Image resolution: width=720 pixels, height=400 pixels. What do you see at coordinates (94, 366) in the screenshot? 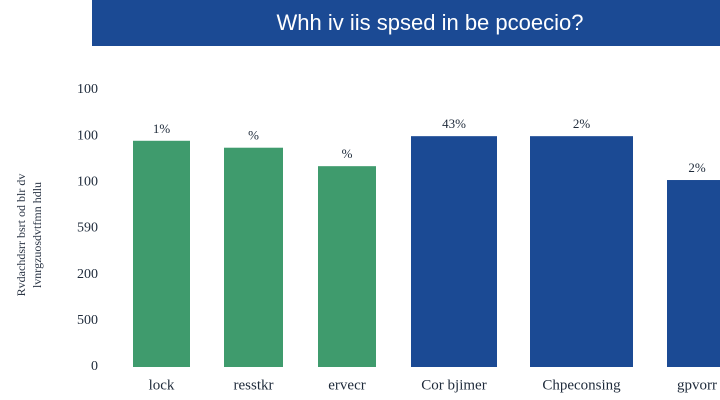
I see `y-tick-label: 0` at bounding box center [94, 366].